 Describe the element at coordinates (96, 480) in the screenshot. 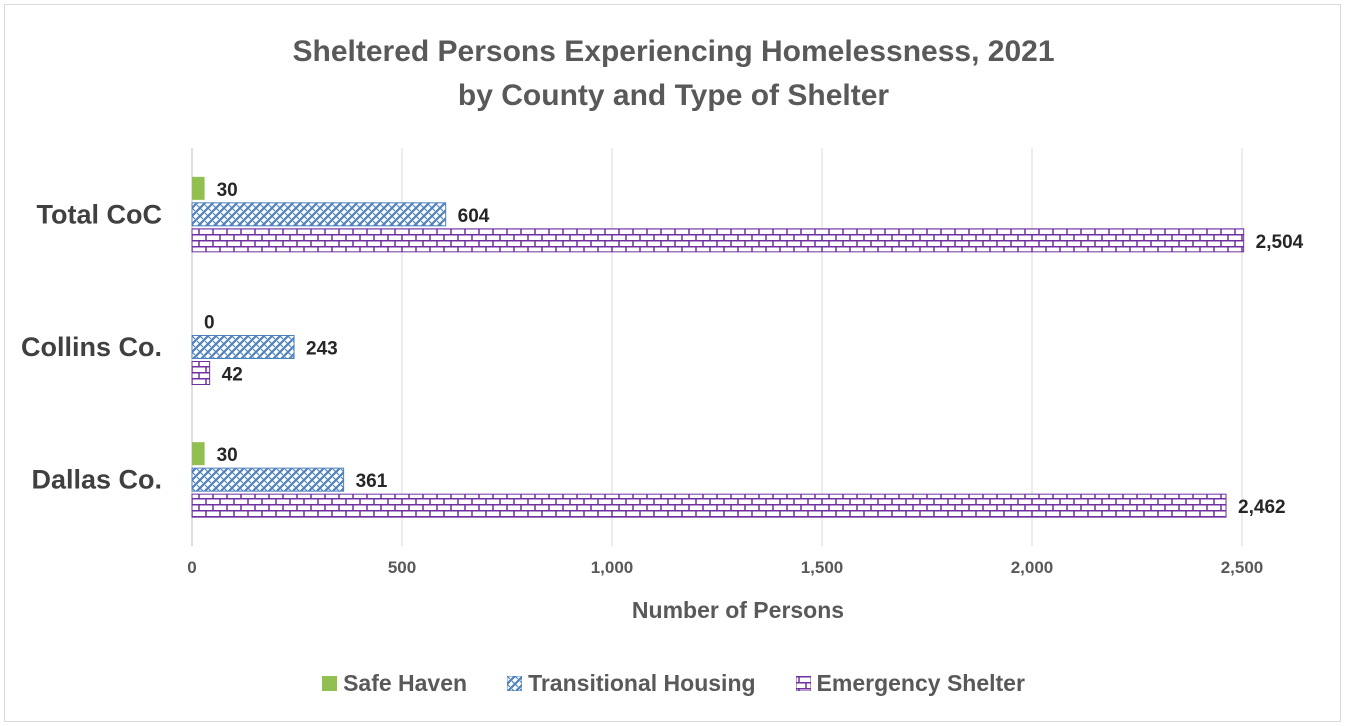

I see `category-label-dallas-co: Dallas Co.` at that location.